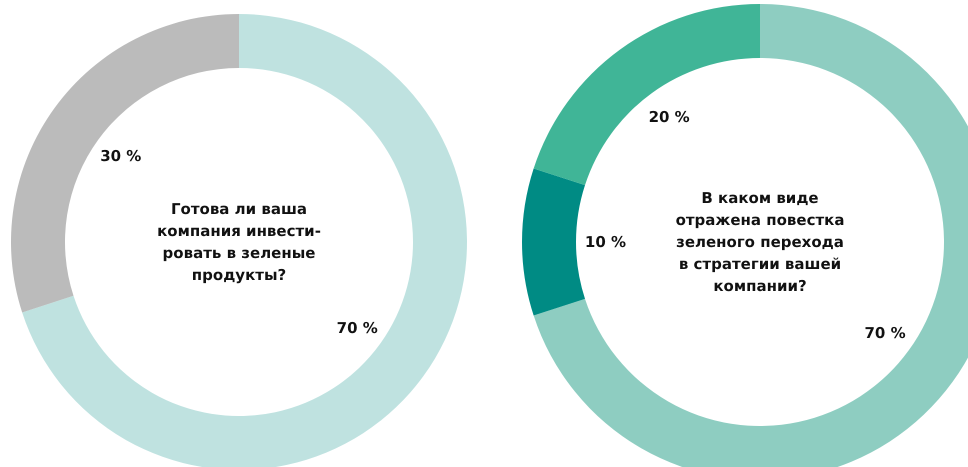  Describe the element at coordinates (239, 242) in the screenshot. I see `text: Готова ли ваша компания инвести- ровать в зеленые продукты?` at that location.